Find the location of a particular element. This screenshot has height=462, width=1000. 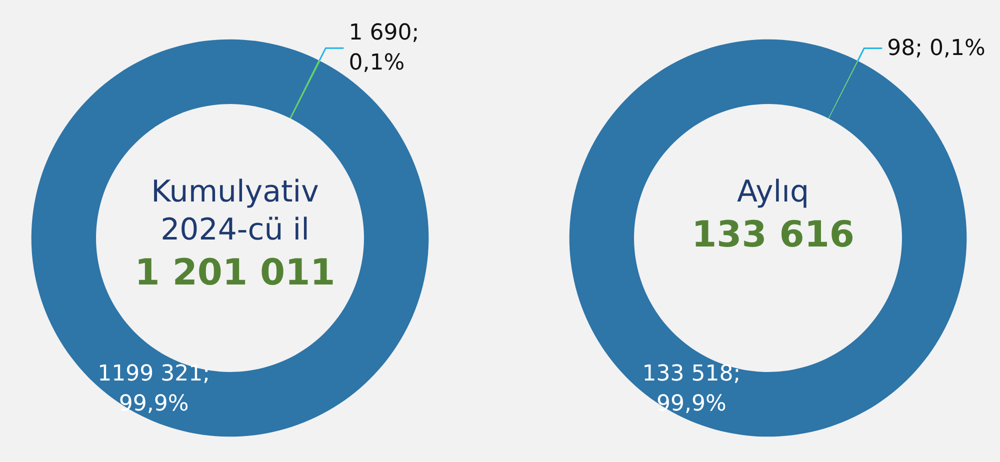

data-label: 1199 321; 99,9% is located at coordinates (154, 389).